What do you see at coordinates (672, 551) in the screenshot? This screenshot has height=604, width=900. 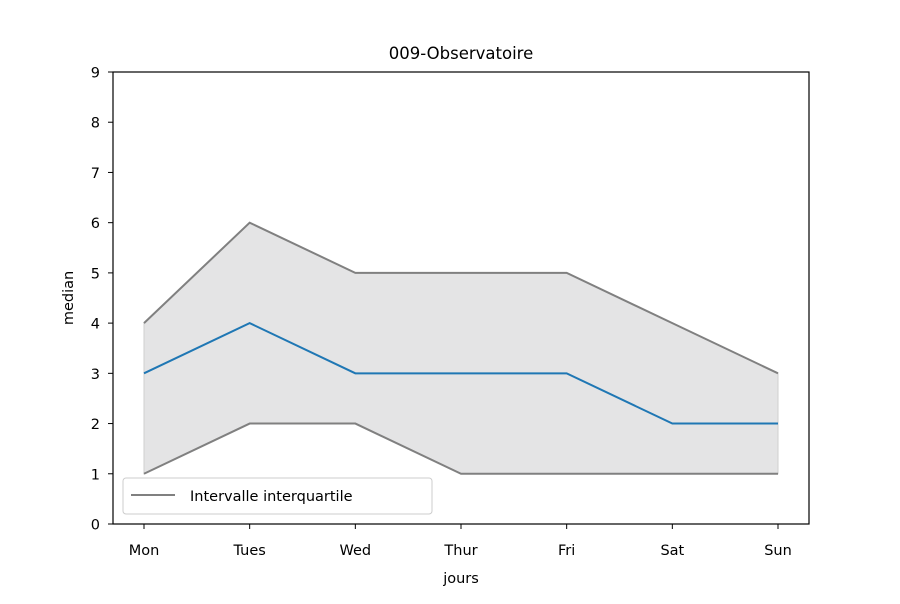 I see `x-tick-label: Sat` at bounding box center [672, 551].